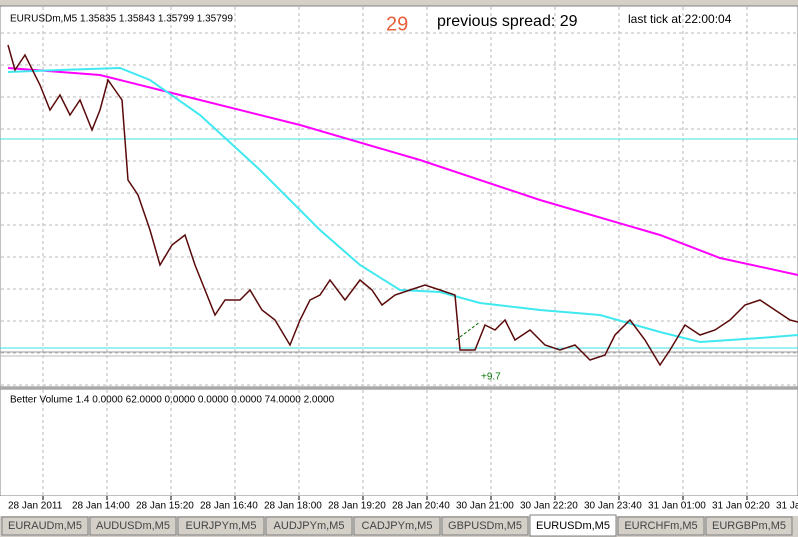  I want to click on time-label: 28 Jan 14:00, so click(101, 506).